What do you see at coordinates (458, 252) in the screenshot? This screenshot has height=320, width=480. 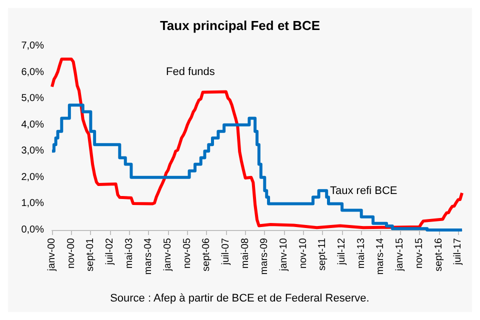 I see `x-tick-label: juil-17` at bounding box center [458, 252].